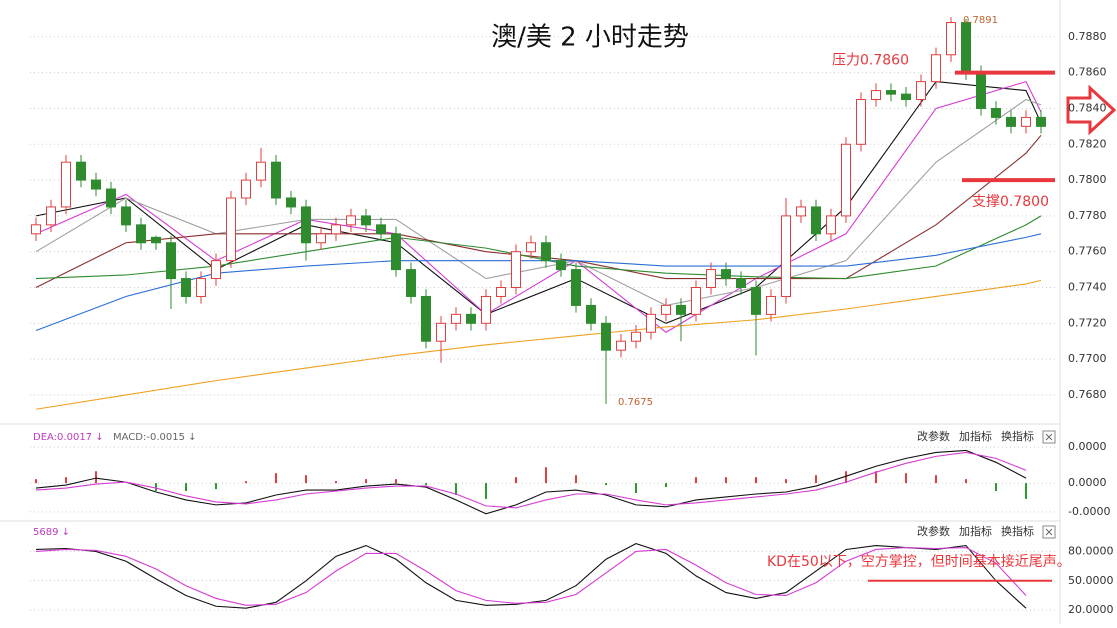  What do you see at coordinates (1087, 215) in the screenshot?
I see `y-tick-label: 0.7780` at bounding box center [1087, 215].